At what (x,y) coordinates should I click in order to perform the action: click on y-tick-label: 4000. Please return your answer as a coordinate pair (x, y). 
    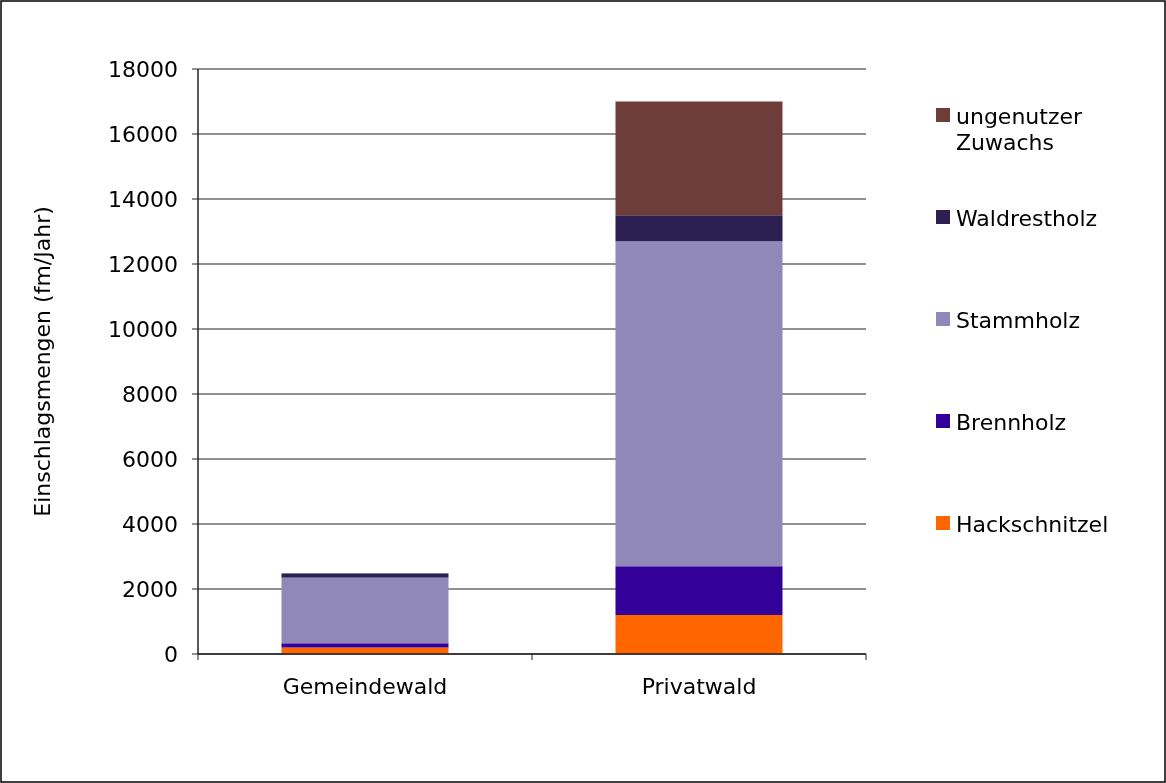
    Looking at the image, I should click on (150, 524).